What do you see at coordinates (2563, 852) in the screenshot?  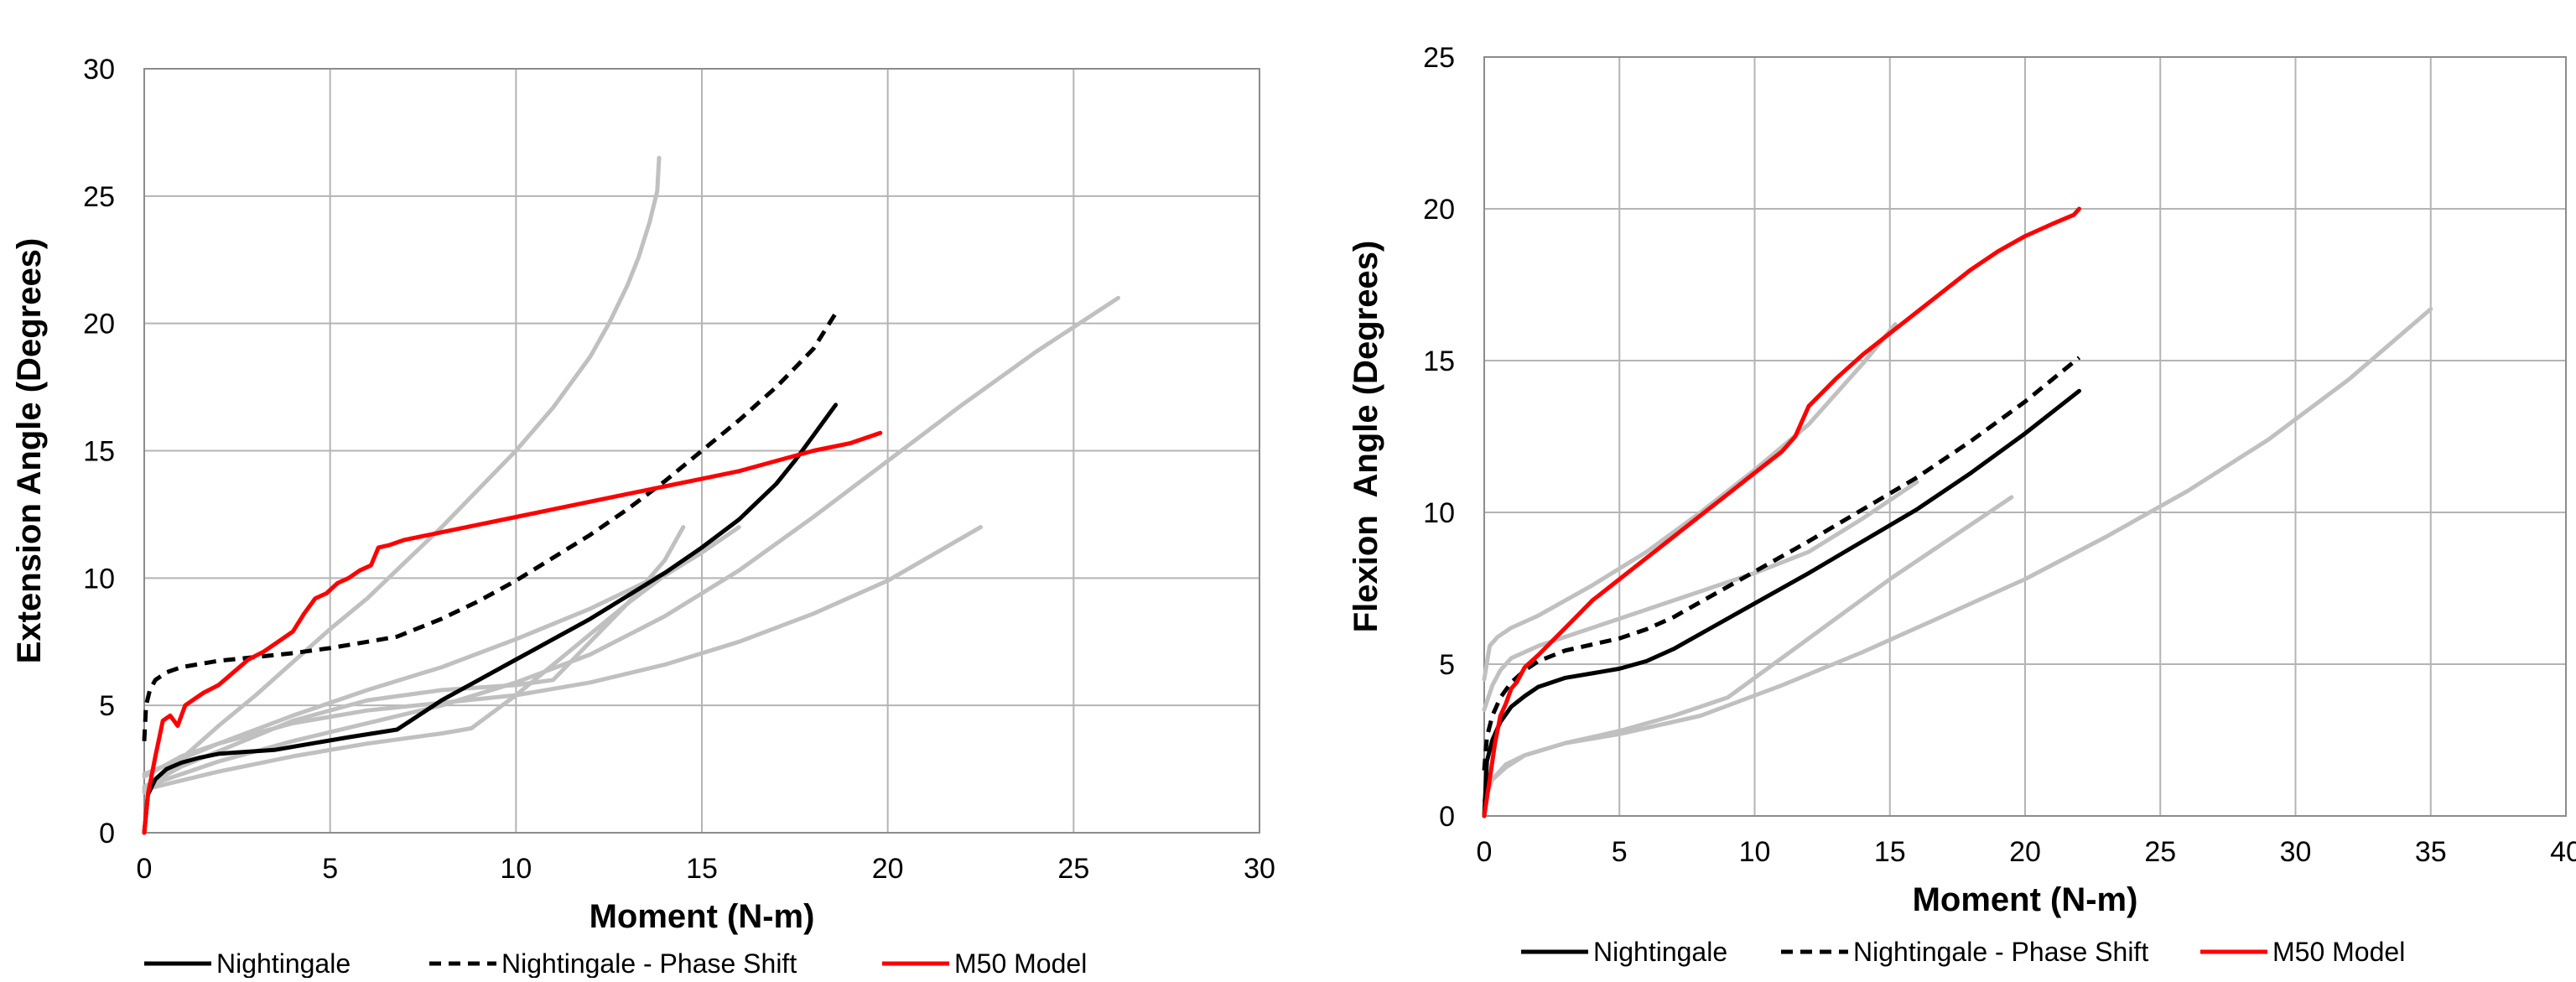 I see `x-tick-label: 40` at bounding box center [2563, 852].